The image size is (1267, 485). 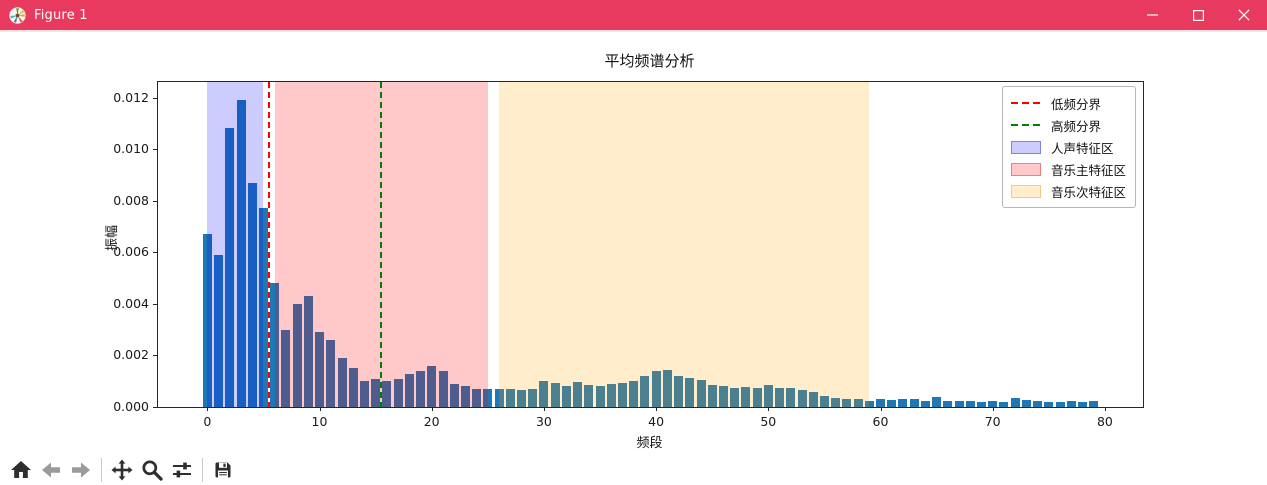 I want to click on home-icon, so click(x=21, y=469).